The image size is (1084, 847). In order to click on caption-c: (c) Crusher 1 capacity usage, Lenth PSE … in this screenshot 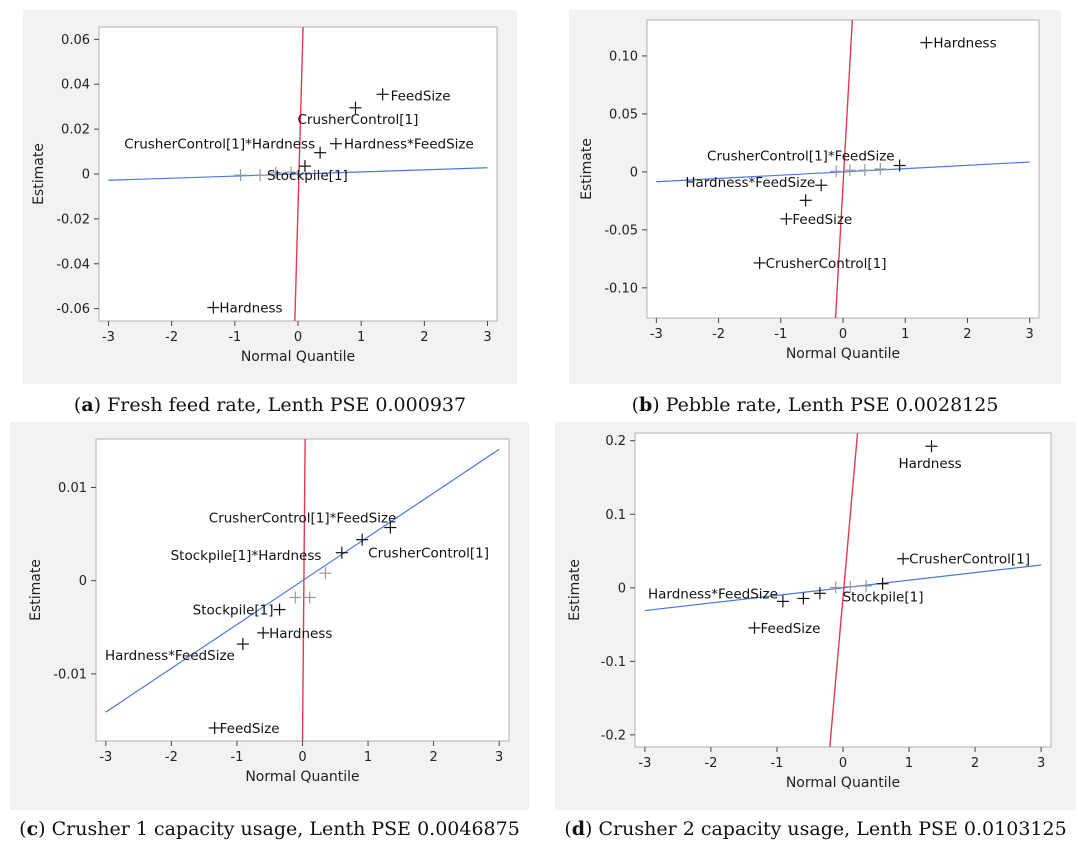, I will do `click(269, 829)`.